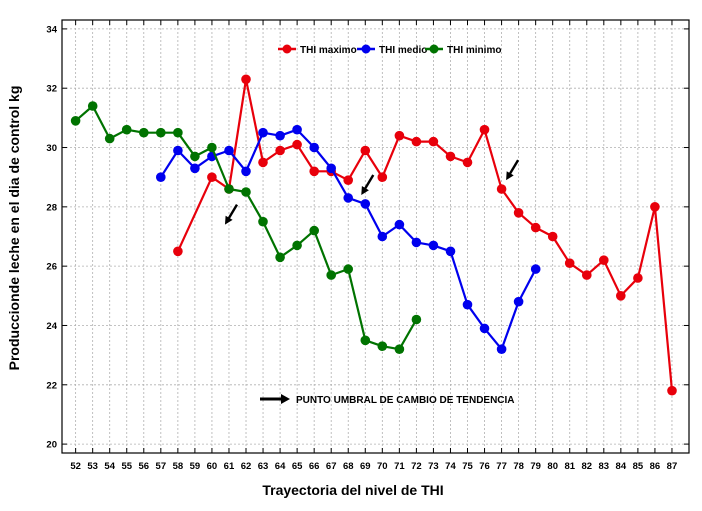  Describe the element at coordinates (434, 49) in the screenshot. I see `legend-marker-thi-minimo` at that location.